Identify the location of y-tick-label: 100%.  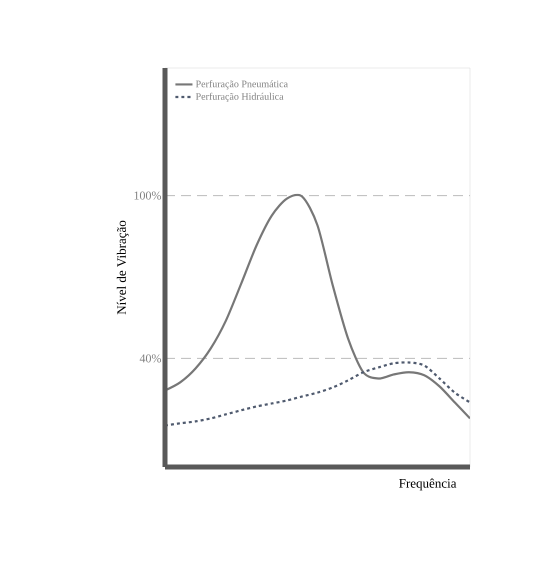
(148, 195).